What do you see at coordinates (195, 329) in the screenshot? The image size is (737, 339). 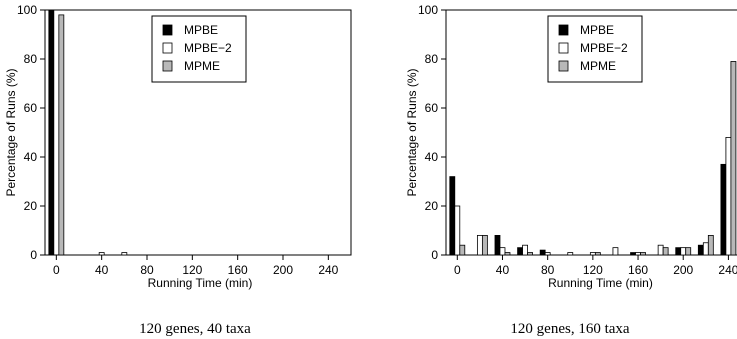 I see `figure-caption: 120 genes, 40 taxa` at bounding box center [195, 329].